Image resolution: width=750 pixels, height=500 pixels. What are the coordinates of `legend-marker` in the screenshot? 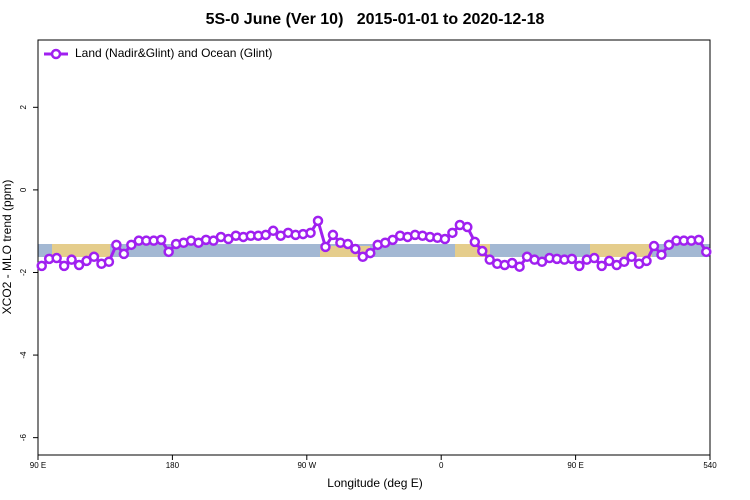 It's located at (56, 54).